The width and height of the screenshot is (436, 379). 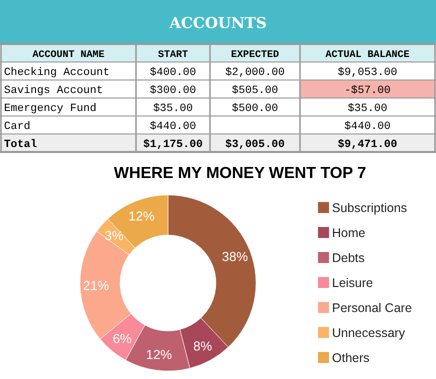 I want to click on text: $500.00, so click(x=255, y=109).